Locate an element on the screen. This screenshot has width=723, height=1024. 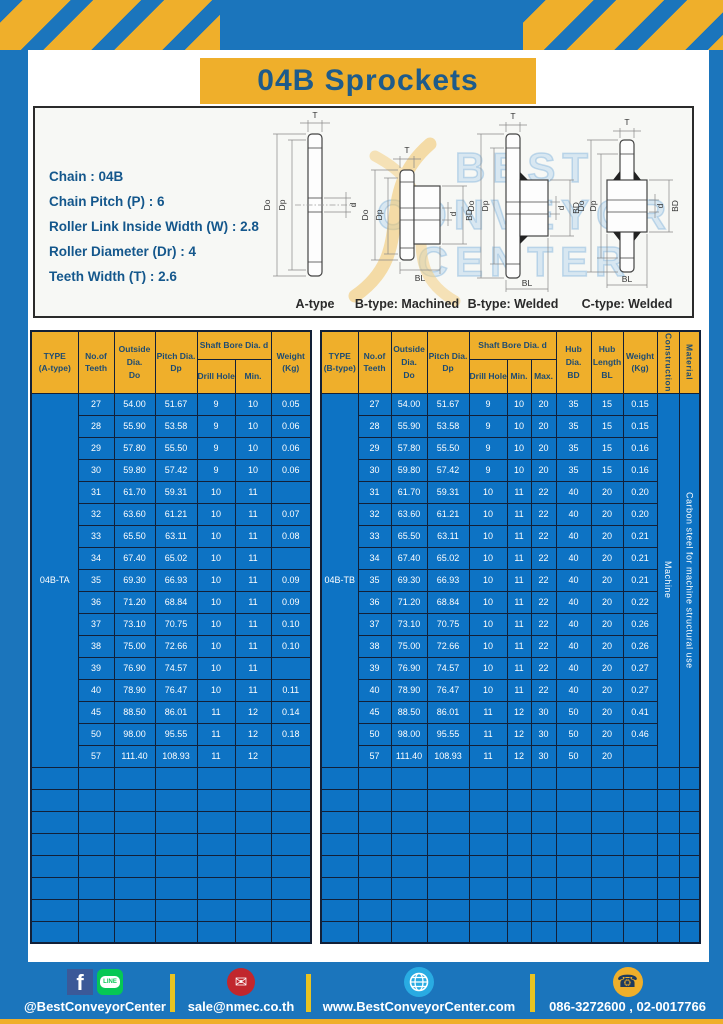
cell: 108.93 is located at coordinates (176, 756).